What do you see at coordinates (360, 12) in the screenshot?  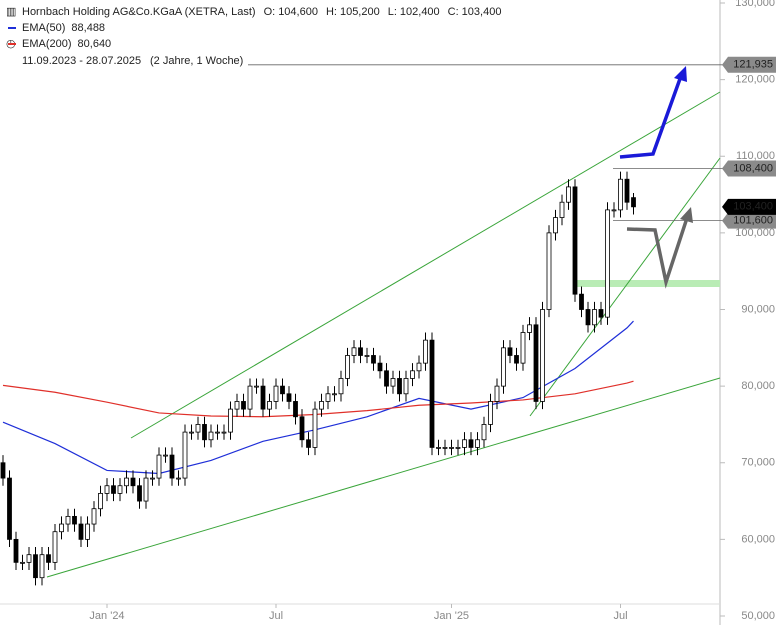 I see `ohlc-value: 105,200` at bounding box center [360, 12].